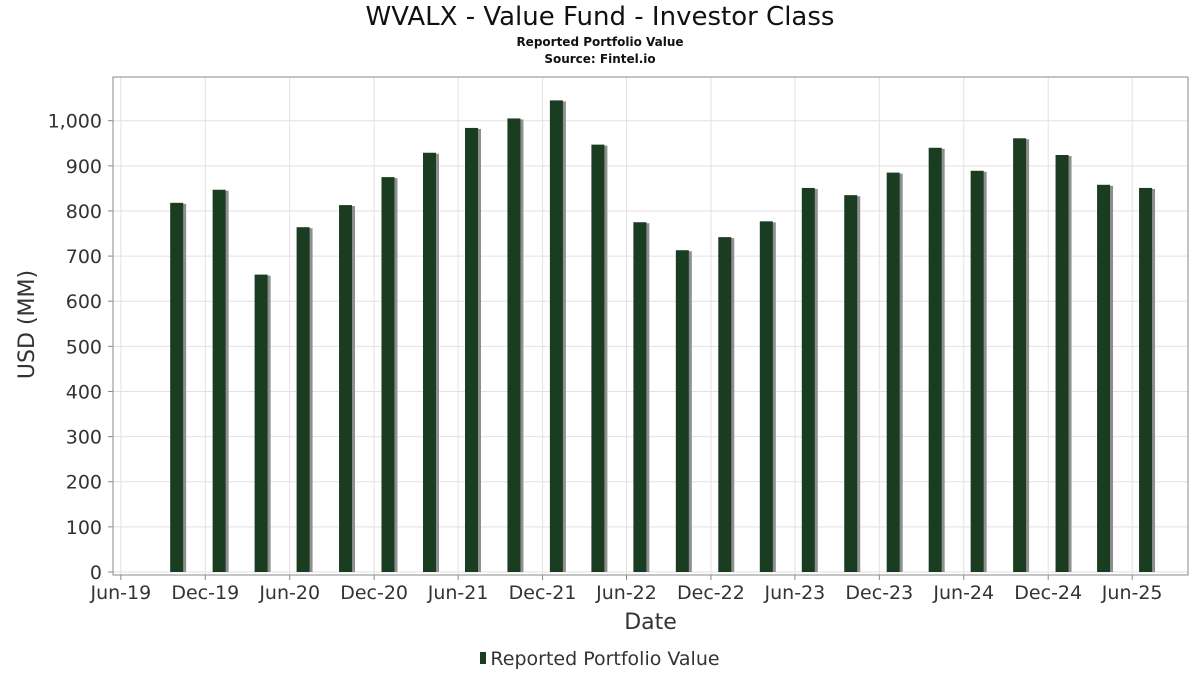 Image resolution: width=1200 pixels, height=675 pixels. Describe the element at coordinates (483, 658) in the screenshot. I see `legend-swatch` at that location.